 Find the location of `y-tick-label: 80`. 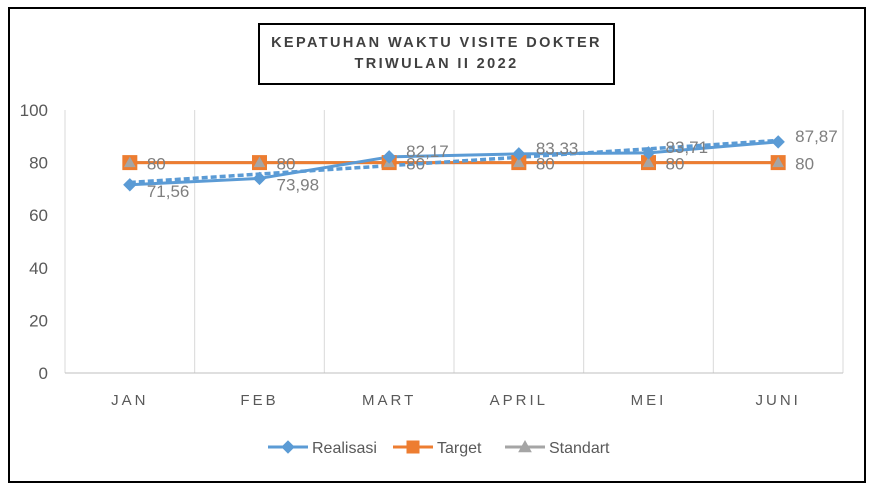

y-tick-label: 80 is located at coordinates (38, 163).